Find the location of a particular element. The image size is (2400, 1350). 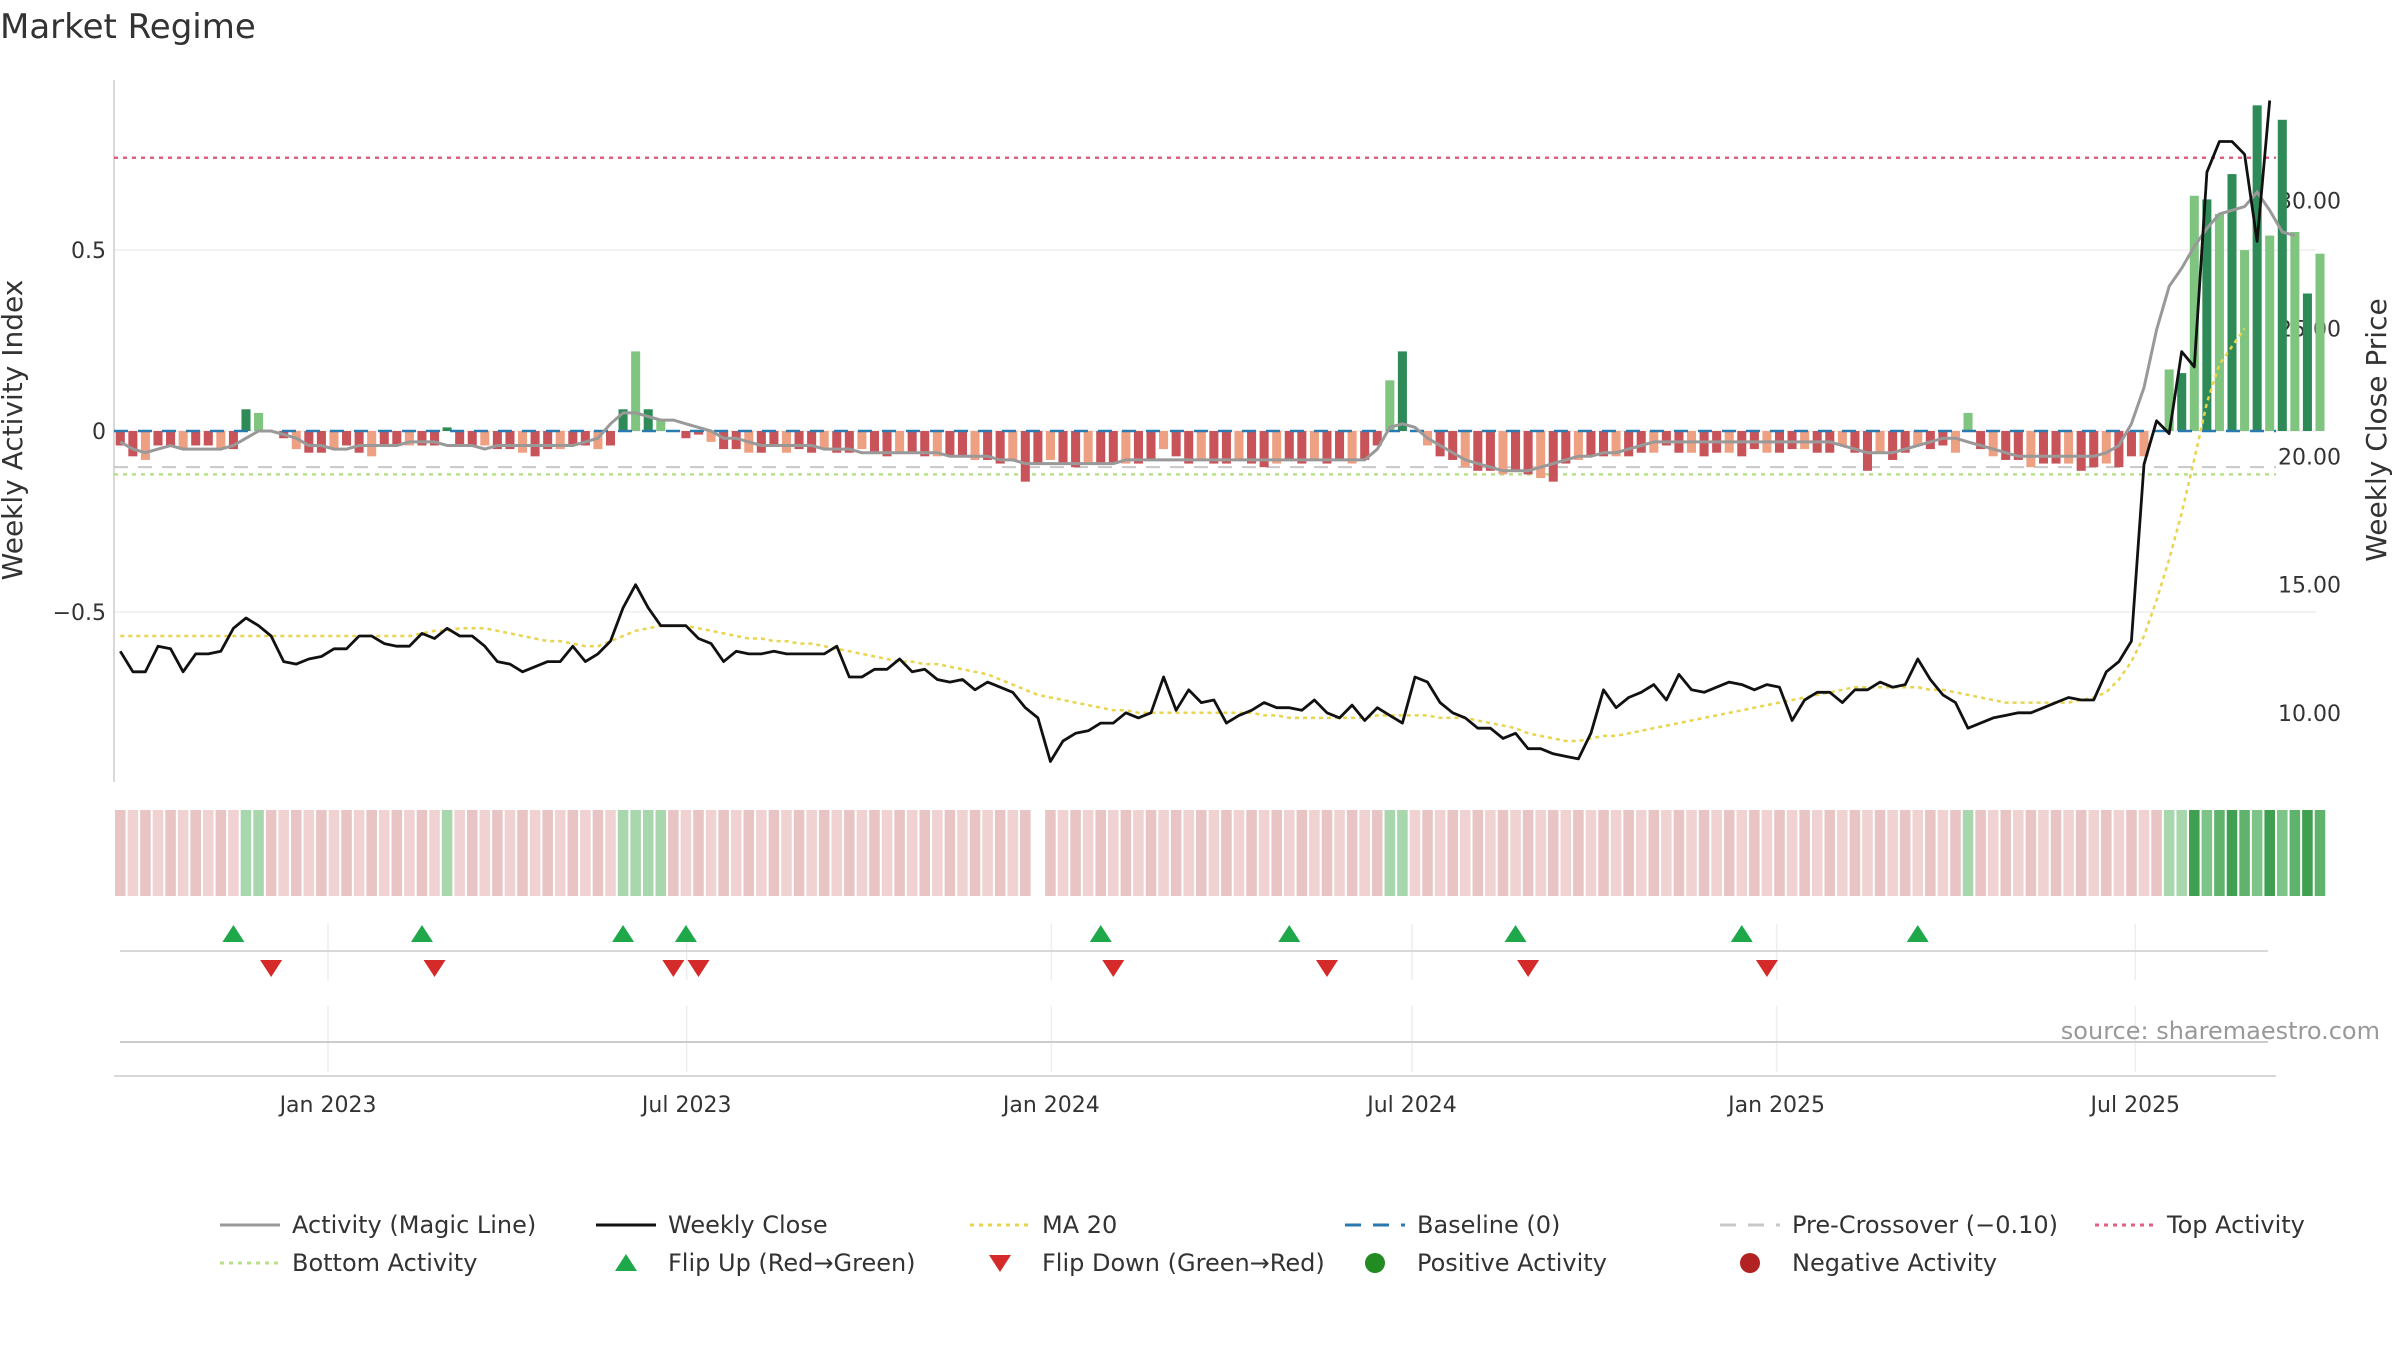

left-axis-label: Weekly Activity Index is located at coordinates (14, 430).